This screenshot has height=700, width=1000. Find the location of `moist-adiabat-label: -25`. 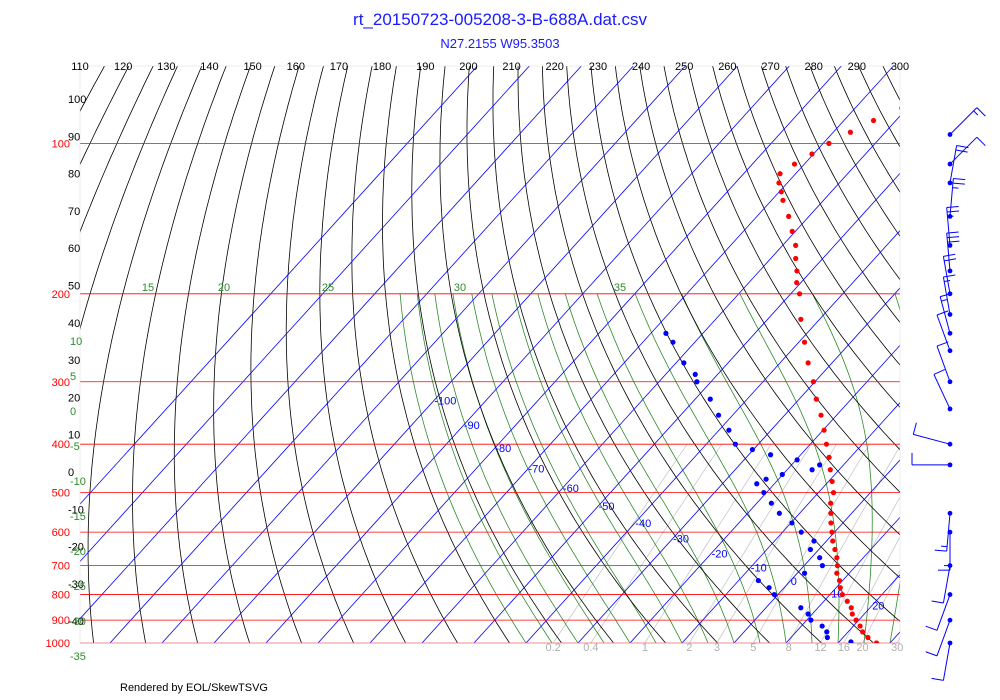

moist-adiabat-label: -25 is located at coordinates (78, 587).